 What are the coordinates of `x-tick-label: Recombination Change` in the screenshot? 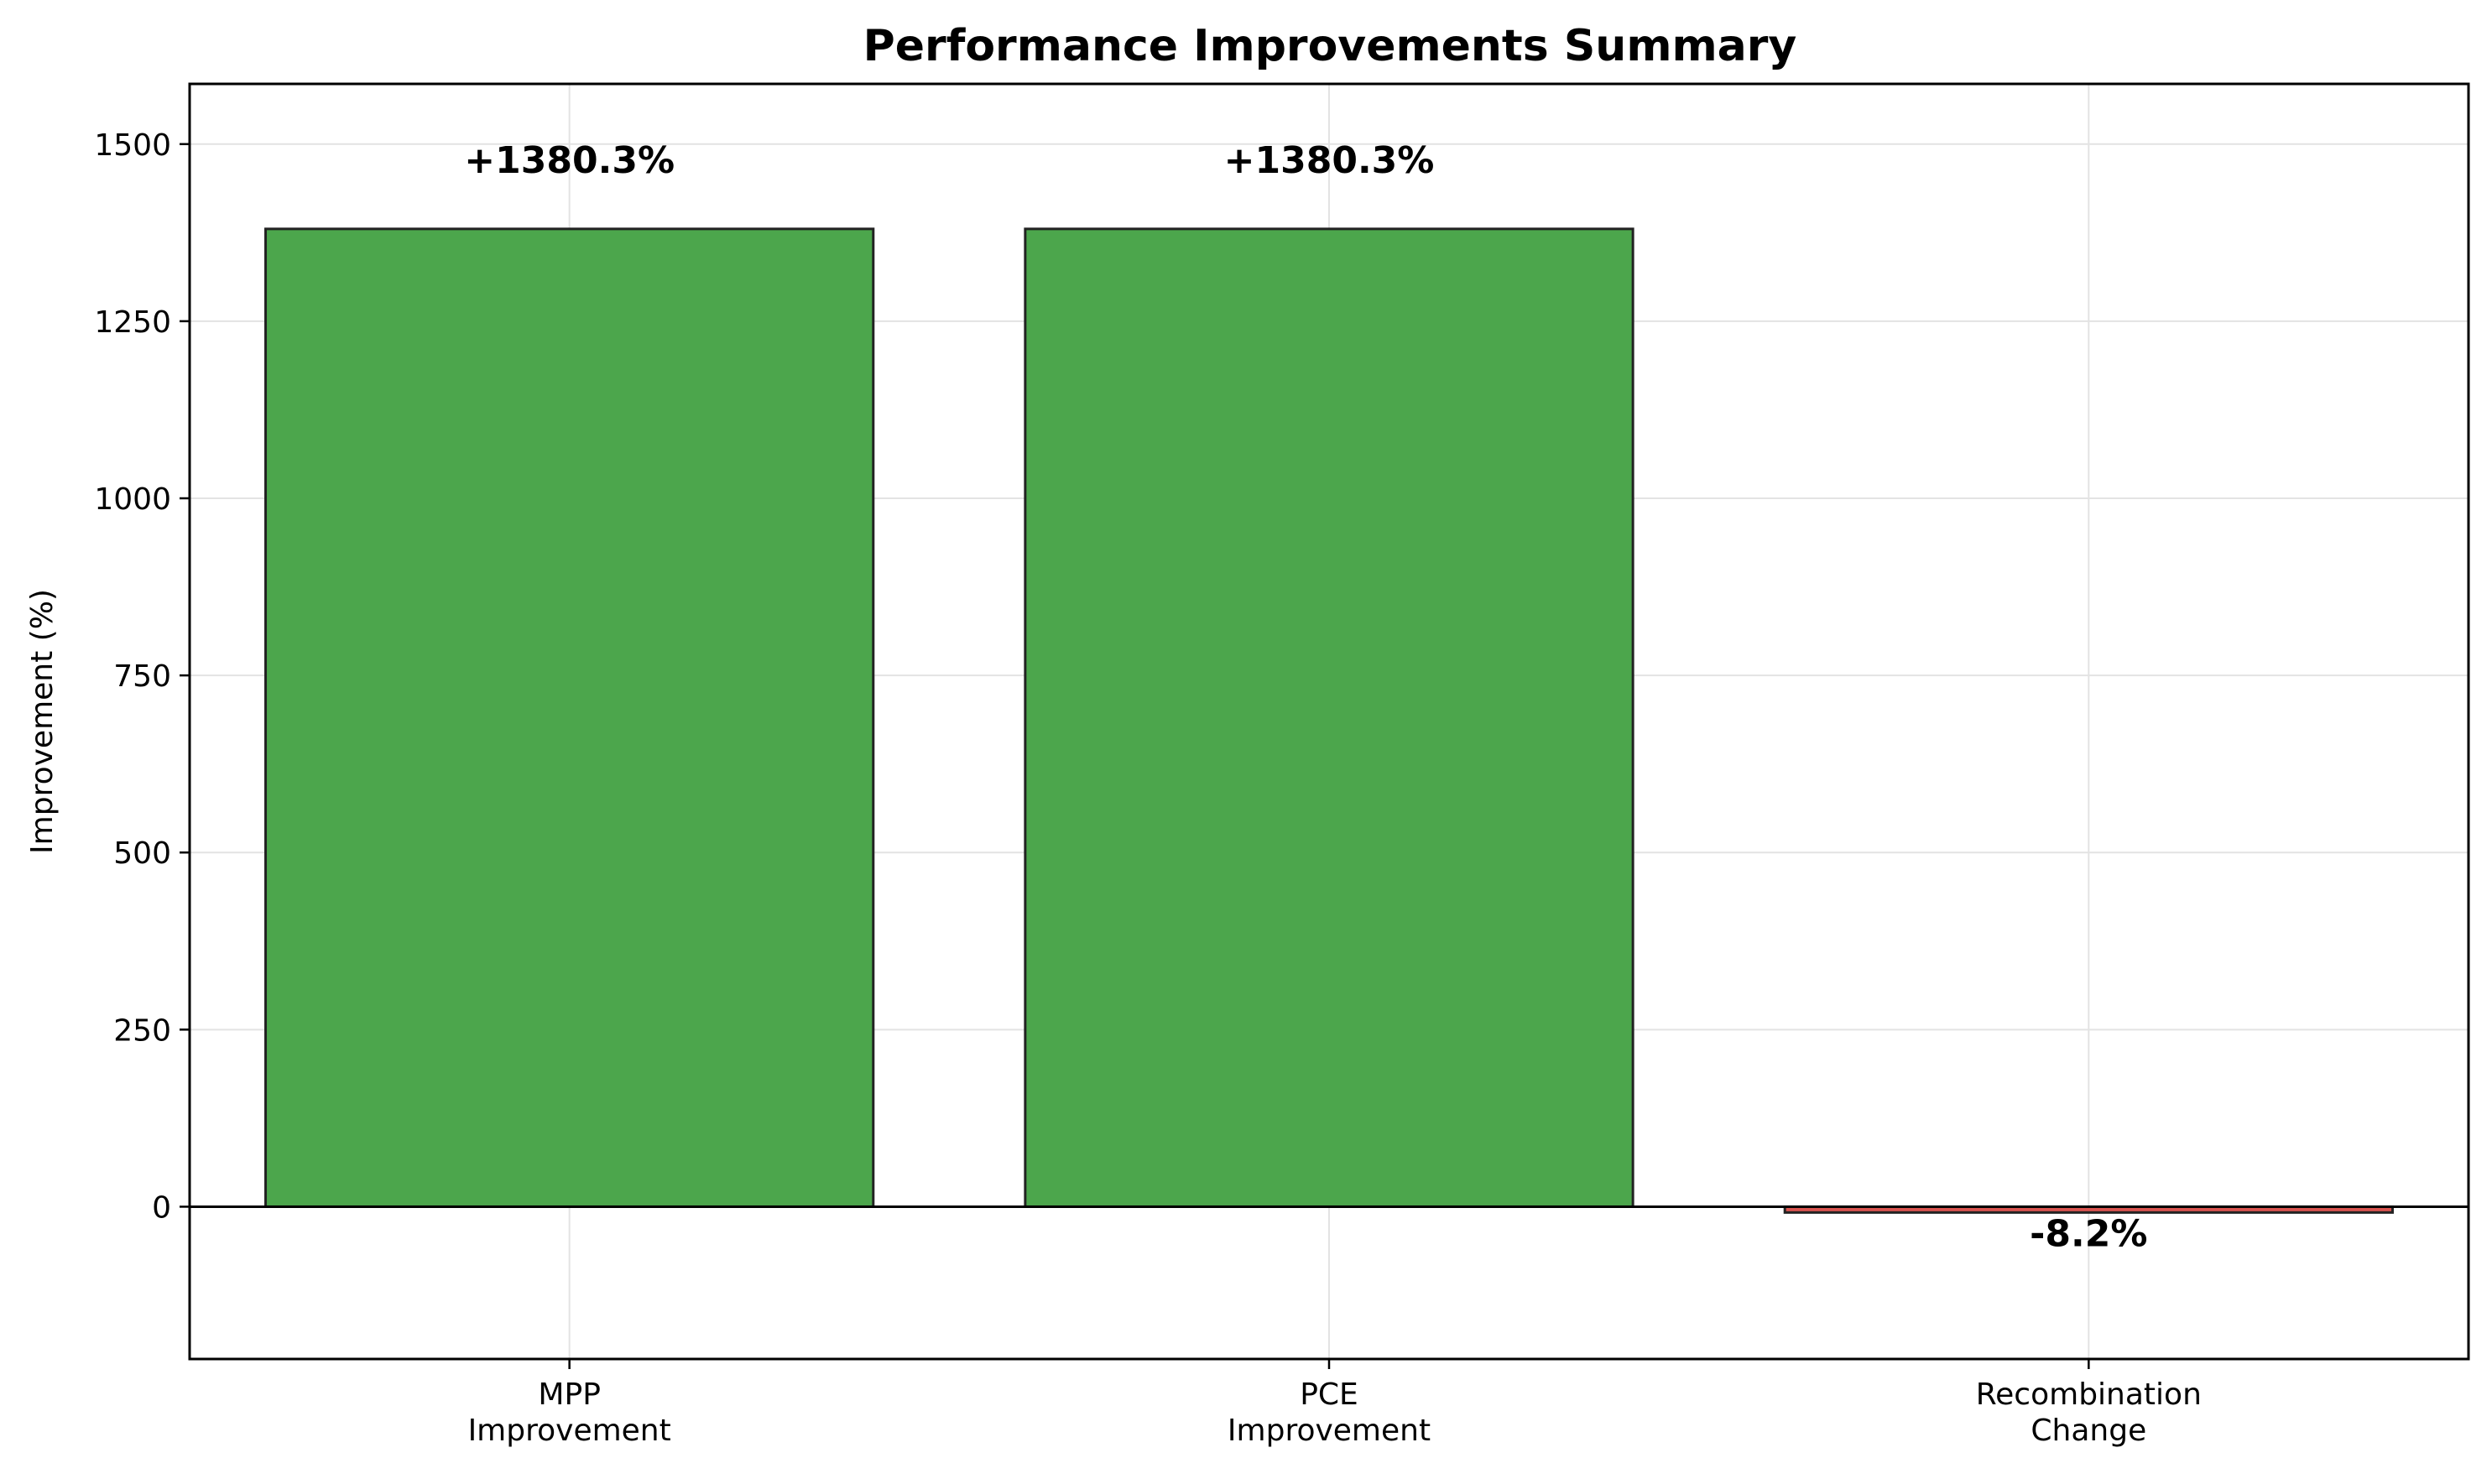 It's located at (2089, 1412).